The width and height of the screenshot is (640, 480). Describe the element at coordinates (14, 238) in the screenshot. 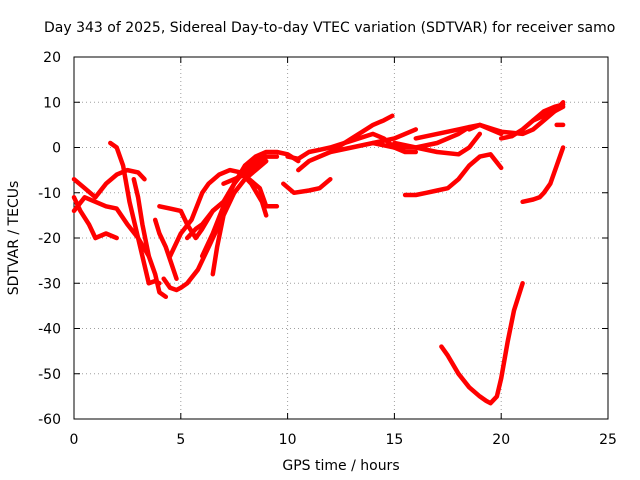

I see `y-axis-label: SDTVAR / TECUs` at that location.